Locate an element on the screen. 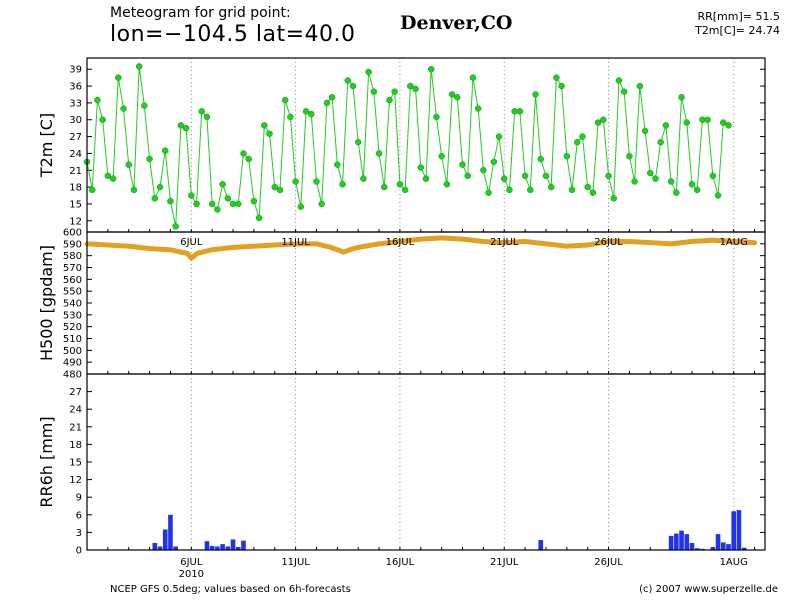 This screenshot has height=600, width=800. y-tick-label: 520 is located at coordinates (72, 327).